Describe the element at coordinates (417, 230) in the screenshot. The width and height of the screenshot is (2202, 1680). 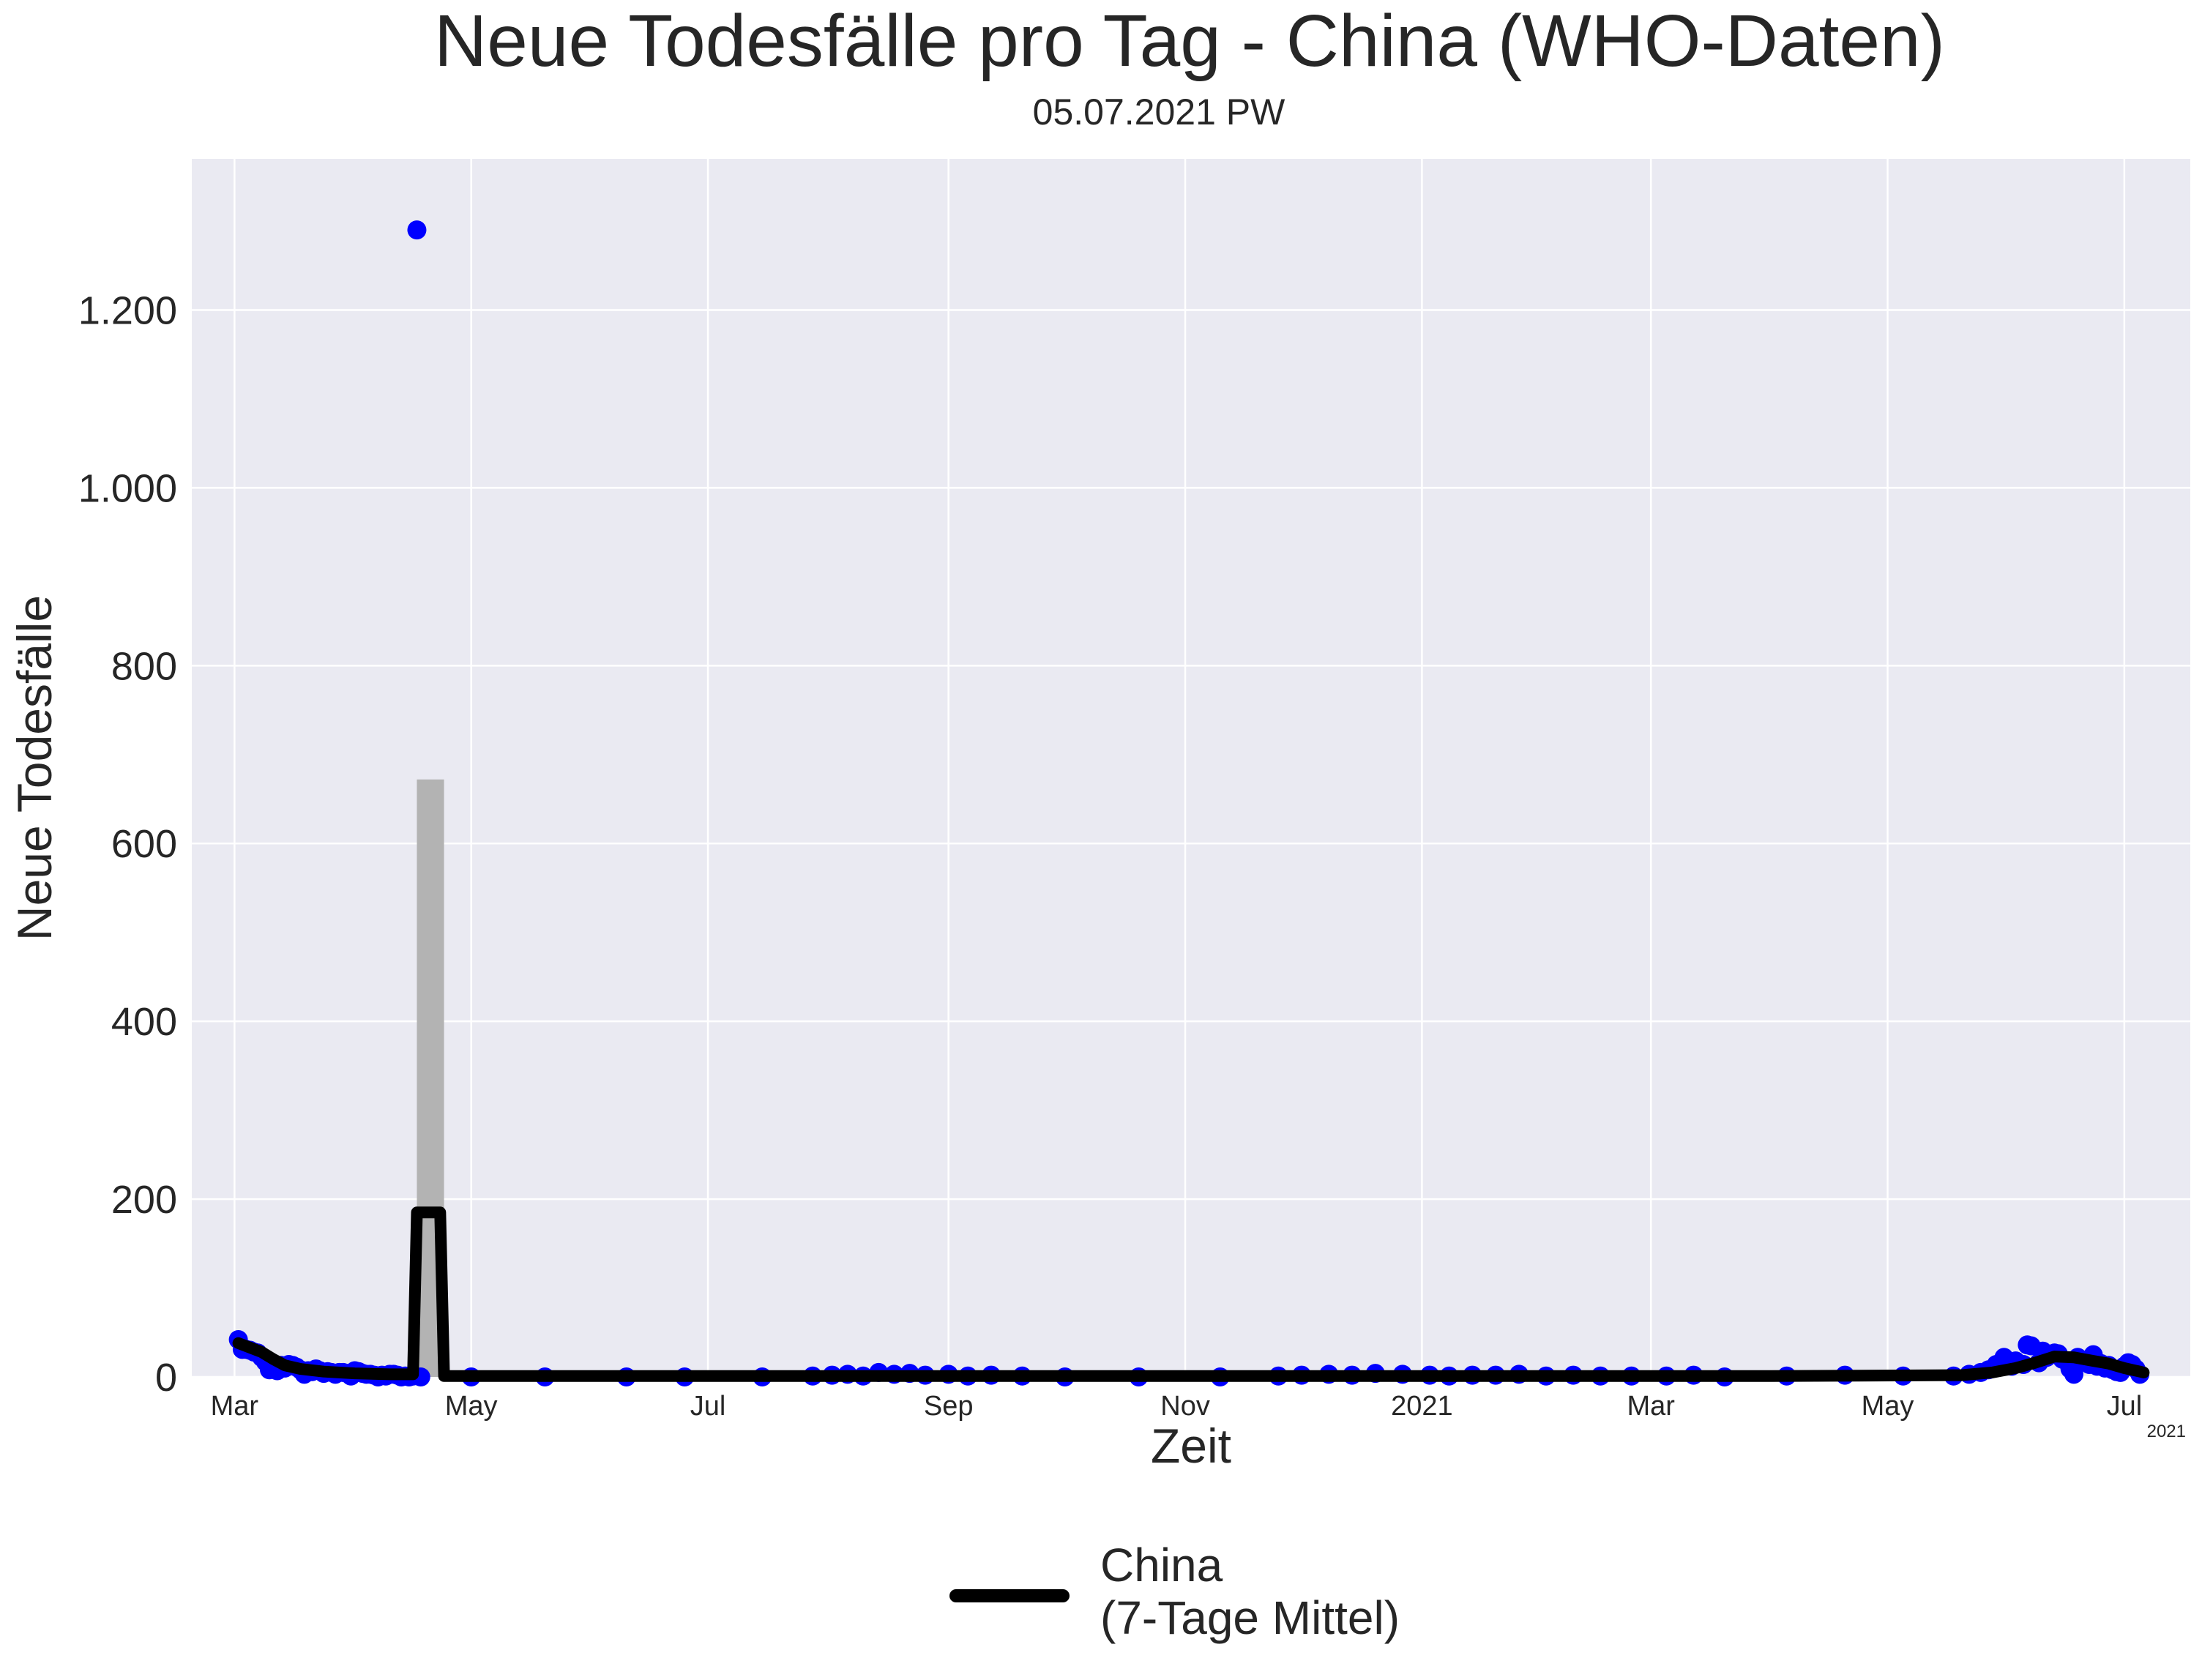
I see `daily-death-point` at that location.